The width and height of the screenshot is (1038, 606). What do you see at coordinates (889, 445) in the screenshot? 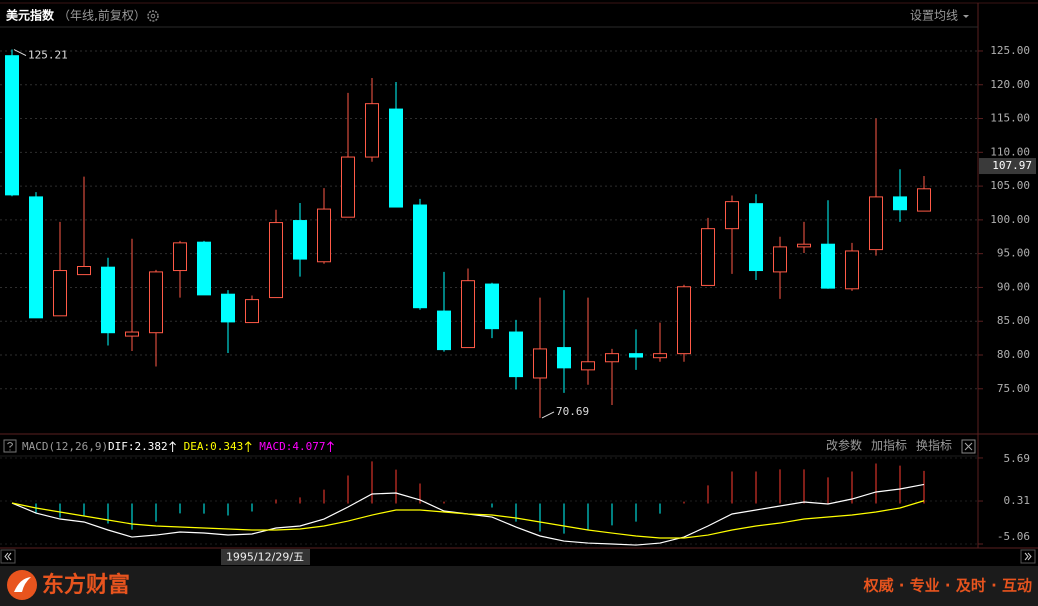
I see `indicator-action: 加指标` at bounding box center [889, 445].